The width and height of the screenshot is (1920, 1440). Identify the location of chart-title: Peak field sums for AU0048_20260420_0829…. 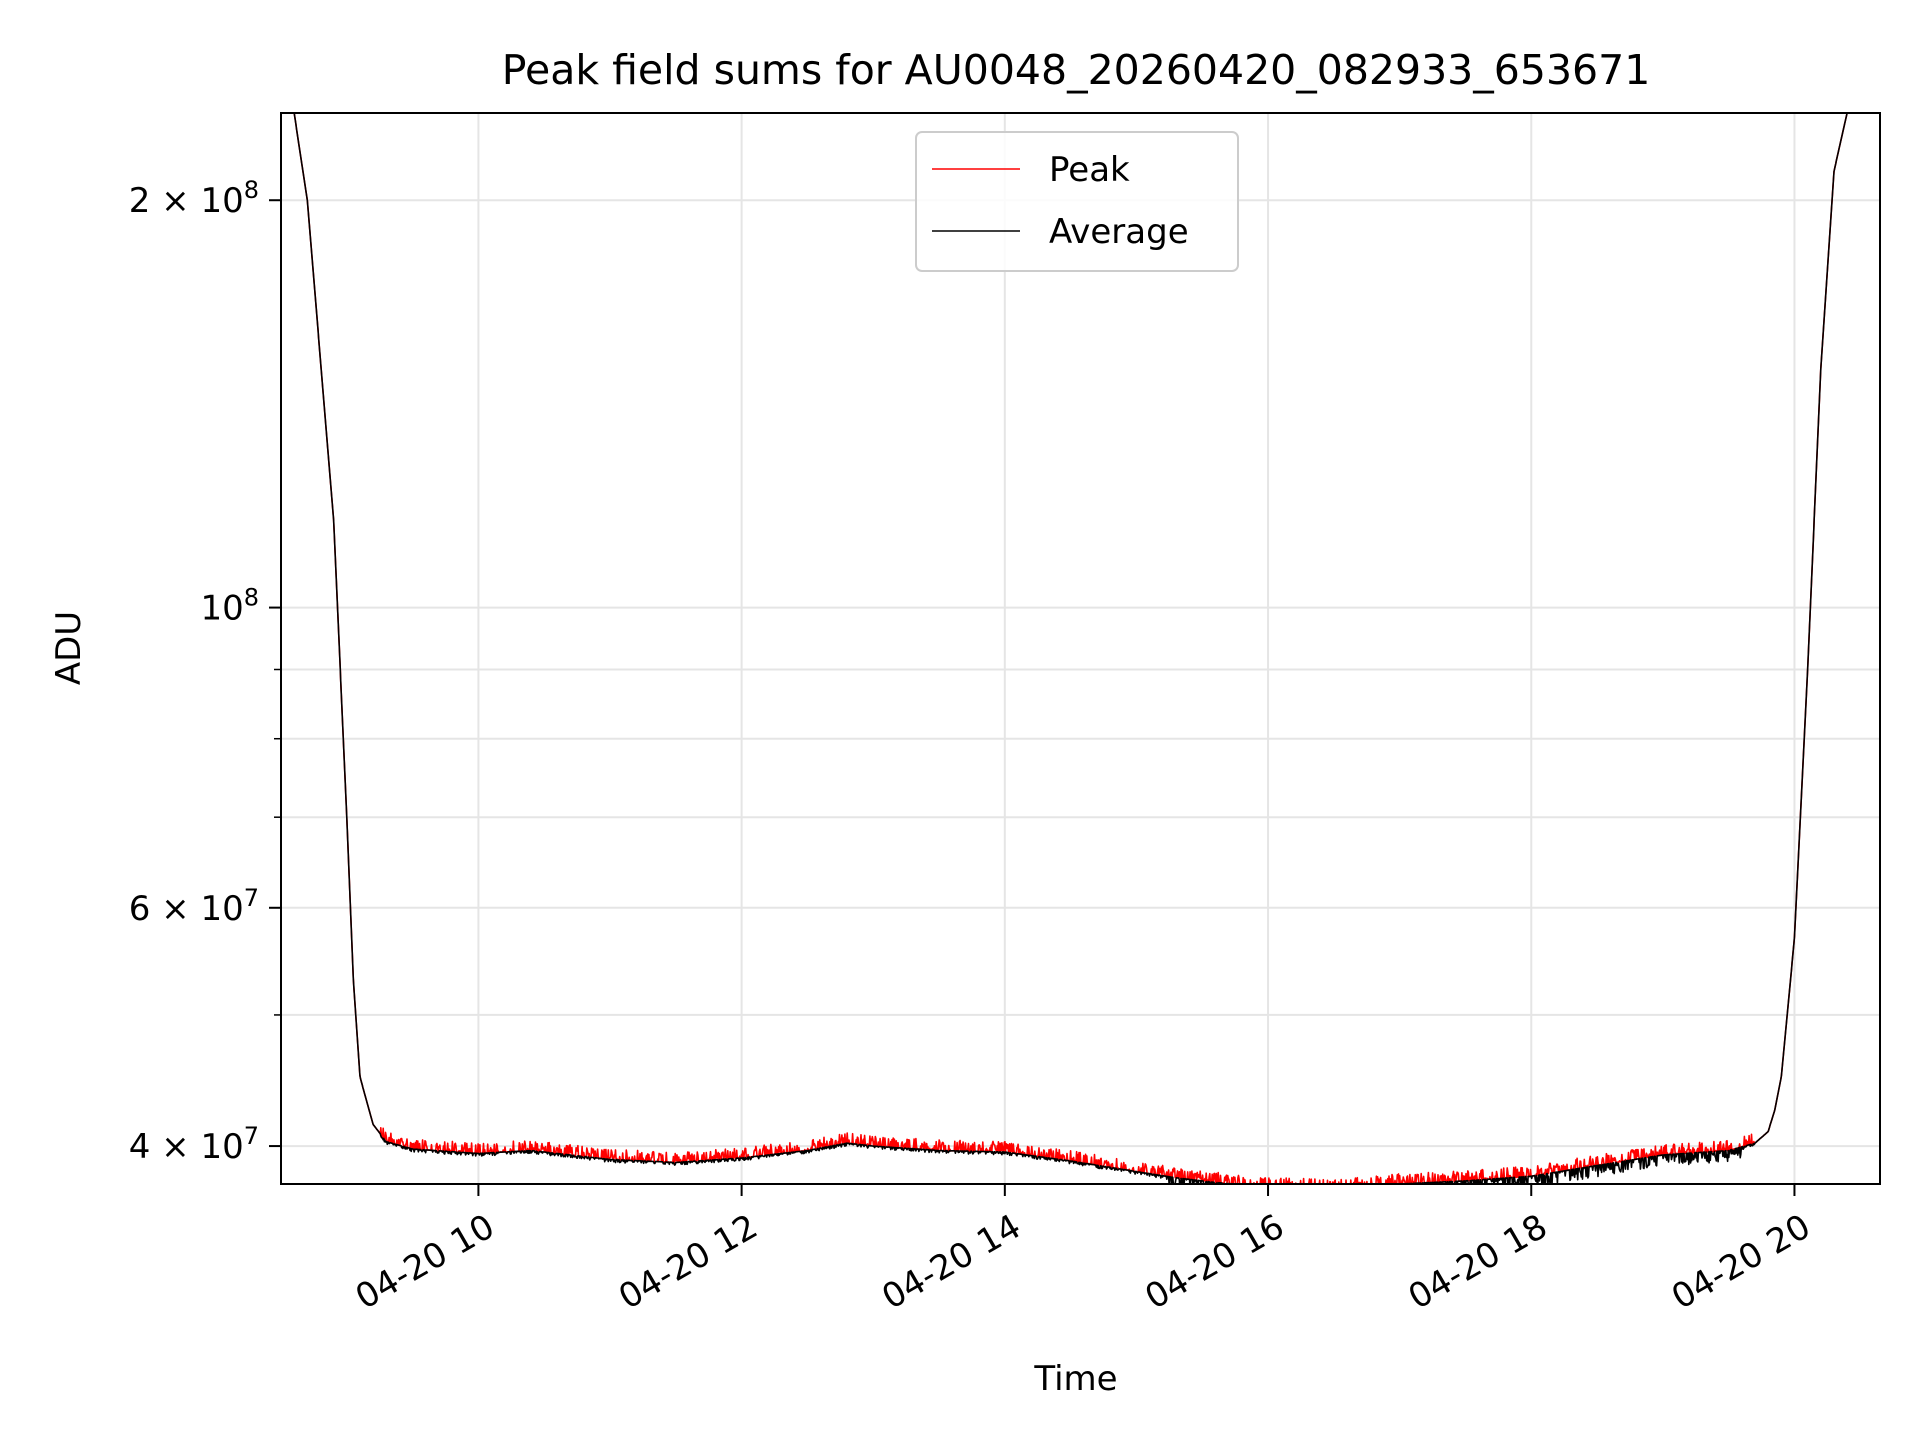
(1076, 70).